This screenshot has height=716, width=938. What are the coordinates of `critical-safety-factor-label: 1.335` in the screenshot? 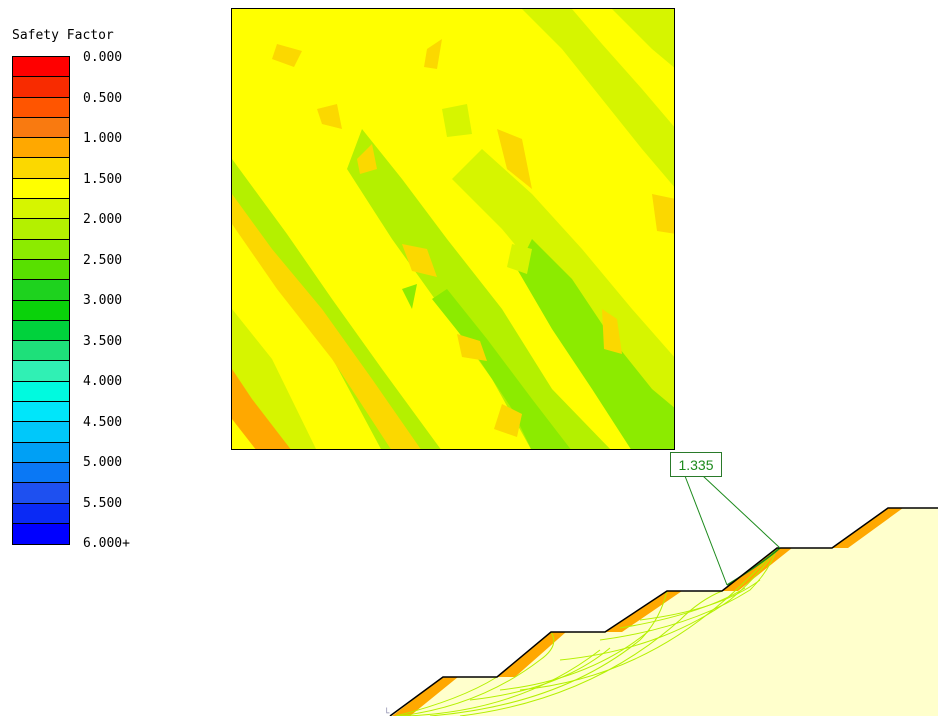 It's located at (696, 464).